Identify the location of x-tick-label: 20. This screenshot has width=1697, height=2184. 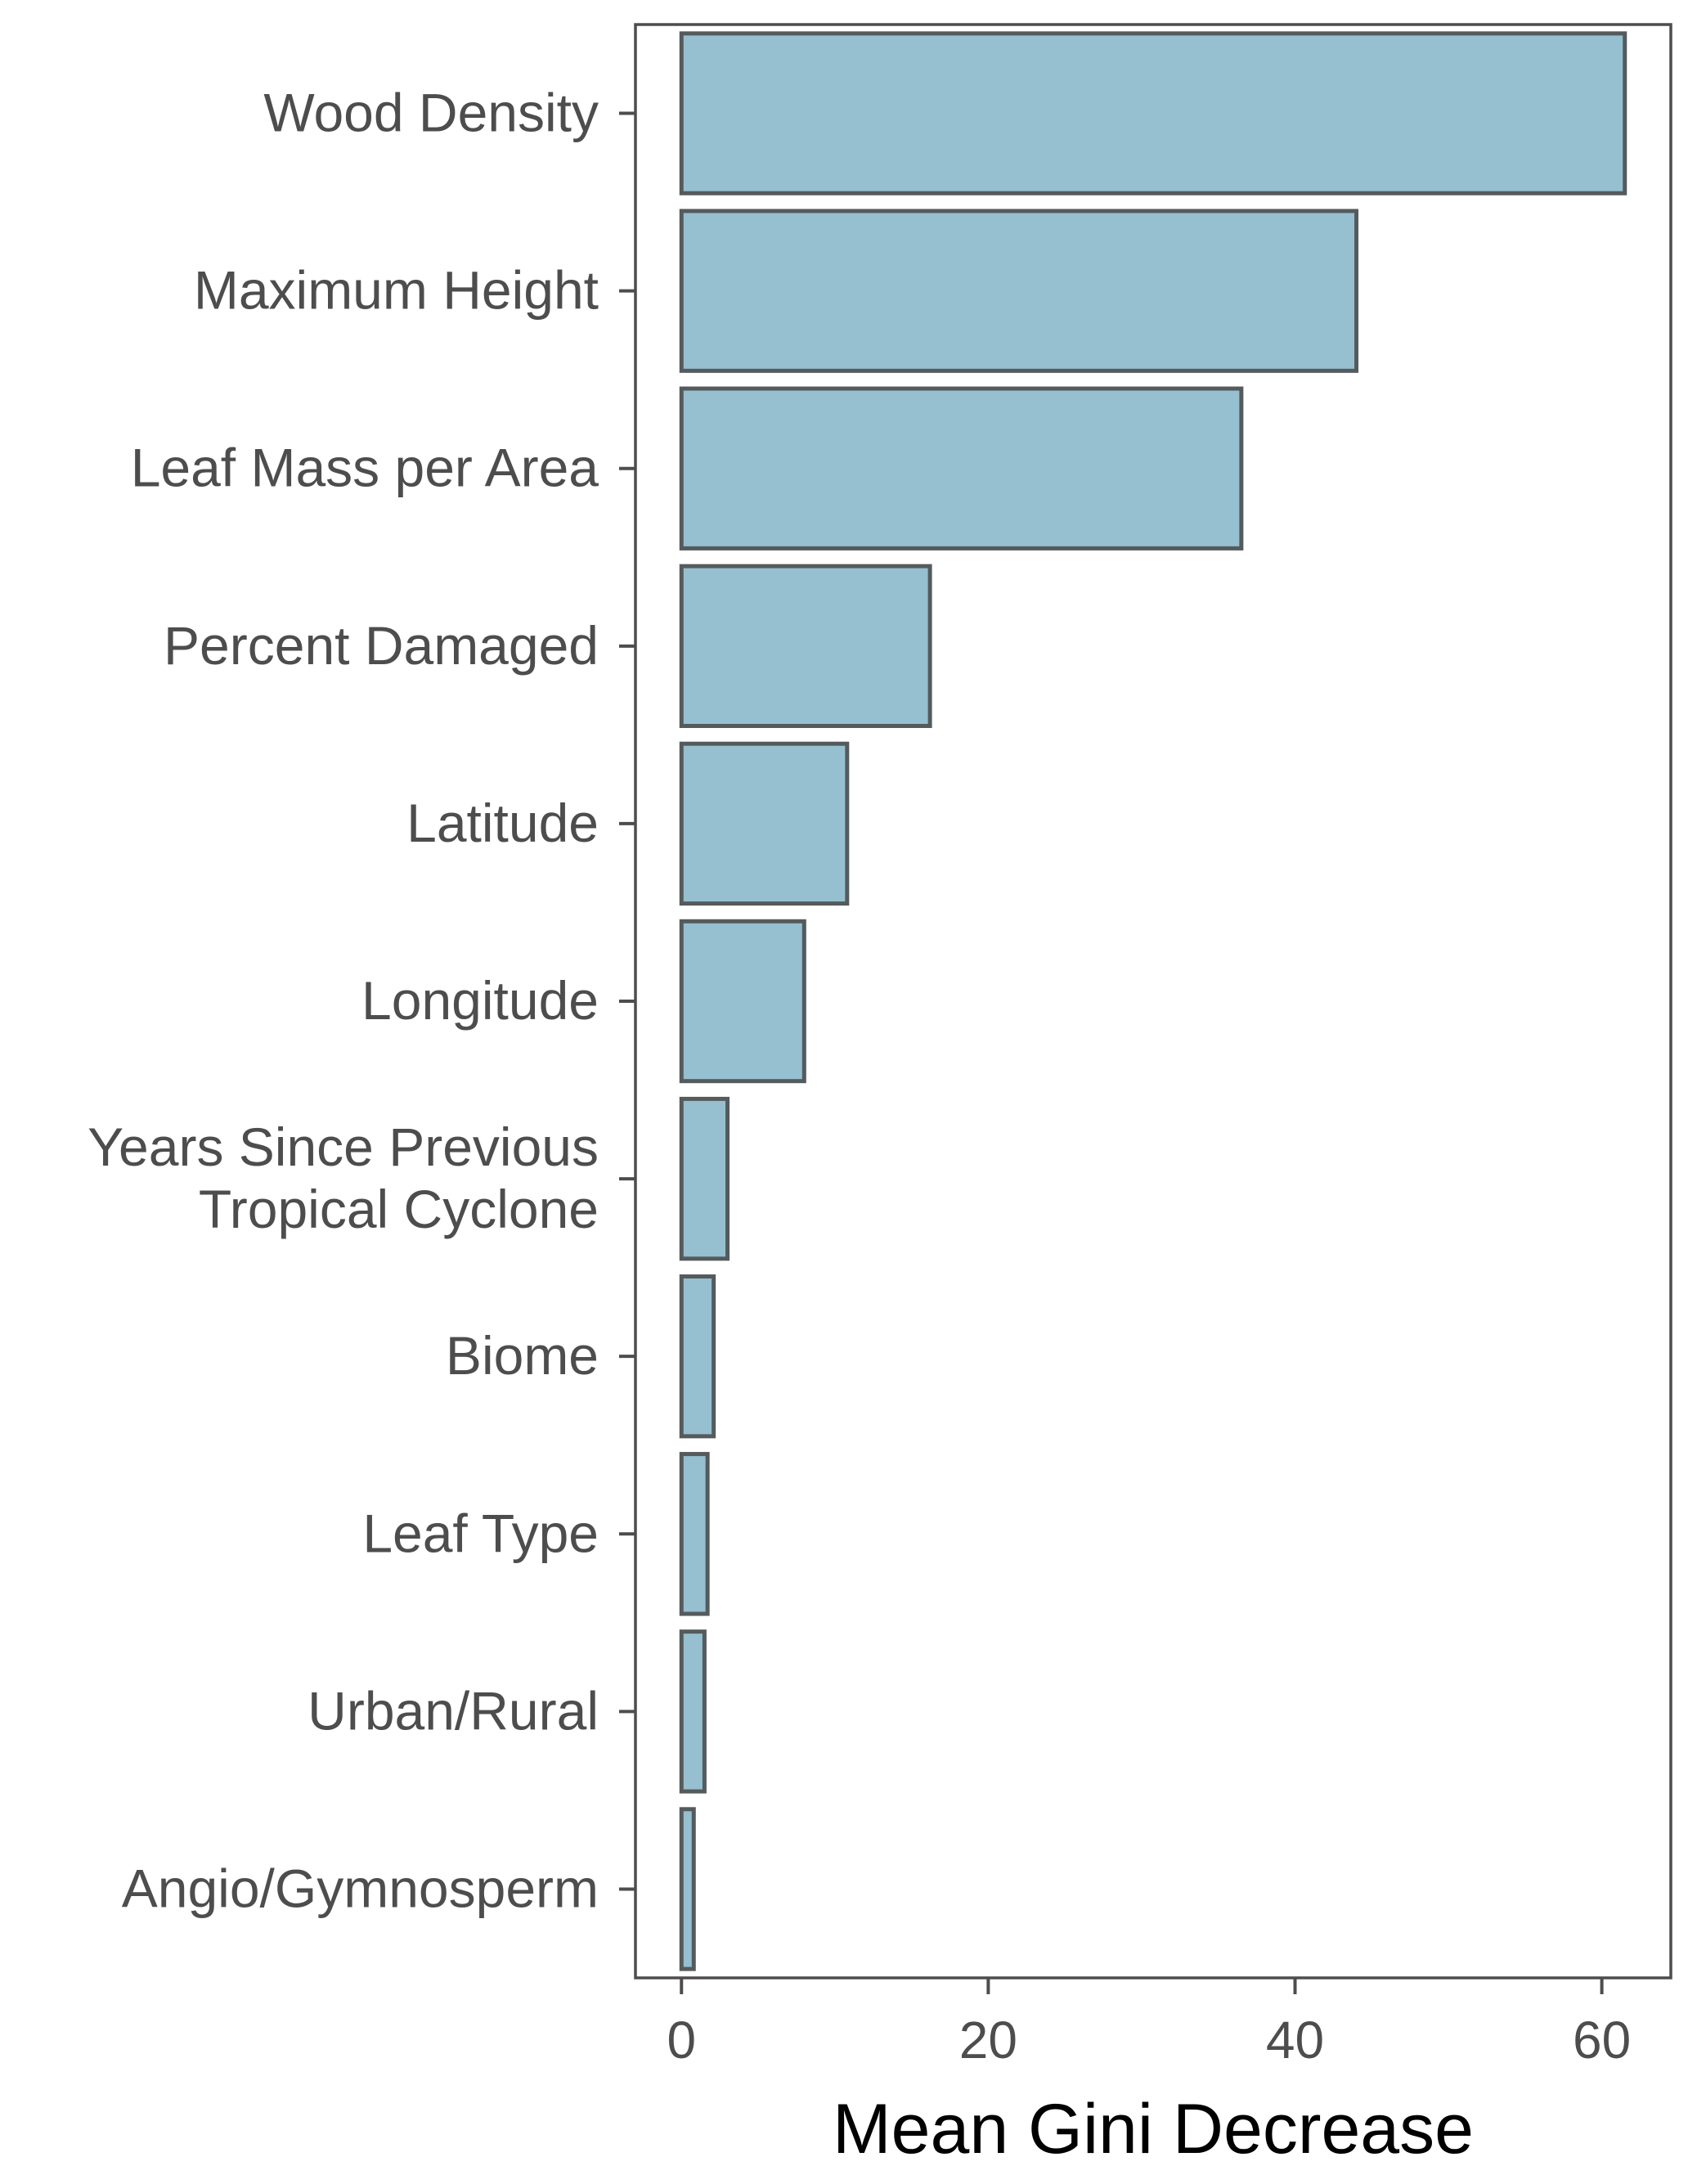
(988, 2040).